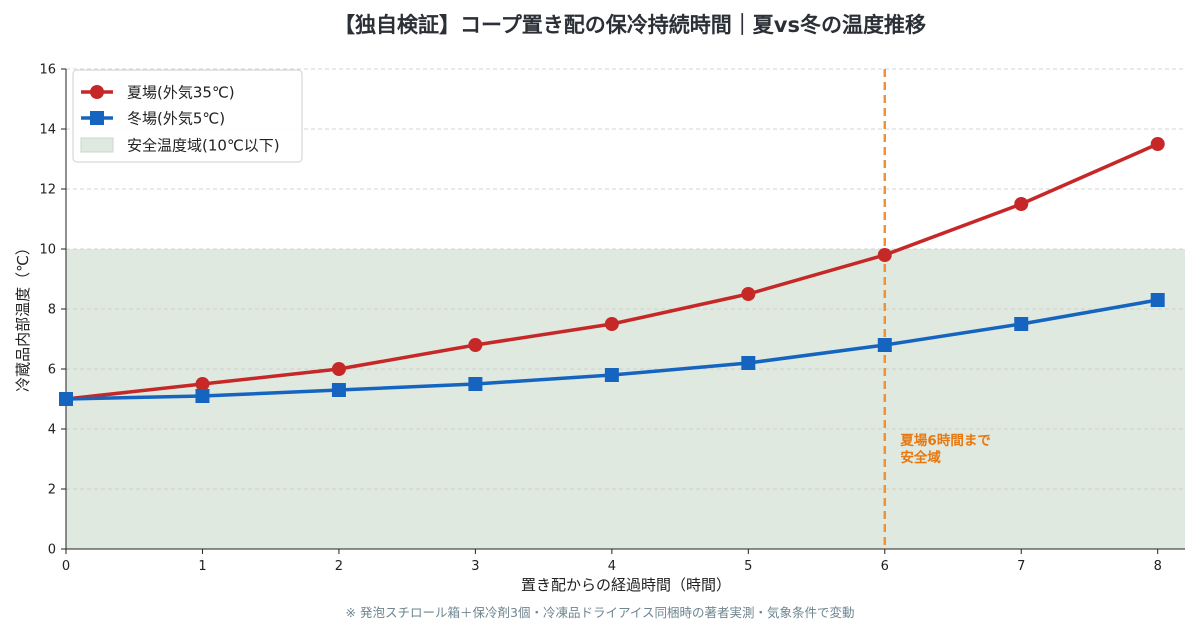  I want to click on y-tick-label: 10, so click(47, 250).